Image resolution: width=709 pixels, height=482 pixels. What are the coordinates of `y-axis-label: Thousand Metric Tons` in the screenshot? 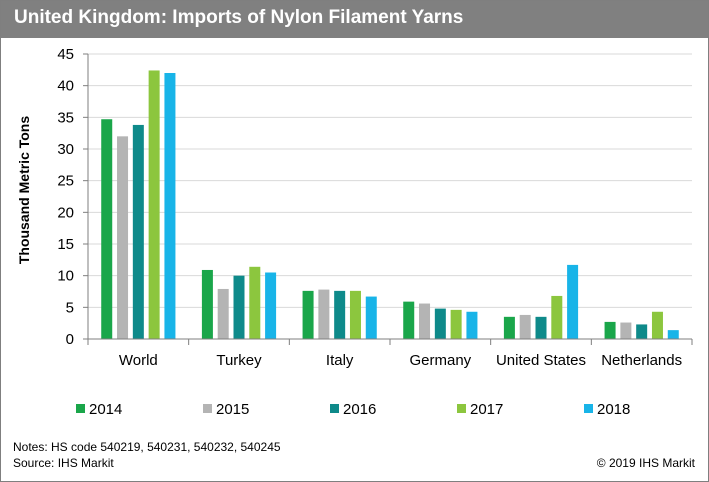 It's located at (24, 190).